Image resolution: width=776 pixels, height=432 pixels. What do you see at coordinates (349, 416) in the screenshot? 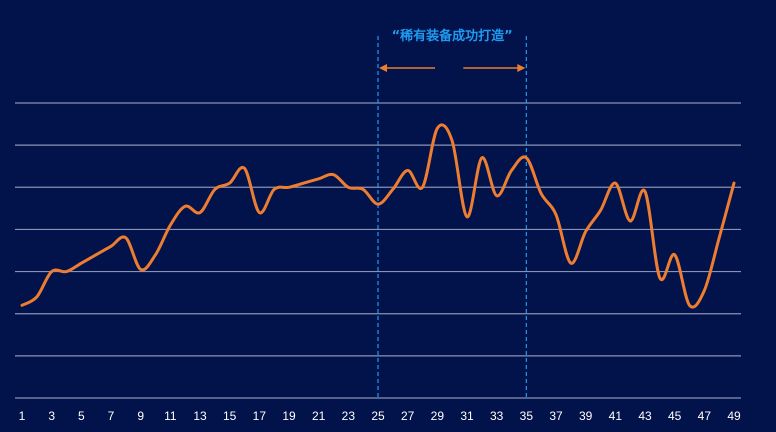
I see `x-tick-label: 23` at bounding box center [349, 416].